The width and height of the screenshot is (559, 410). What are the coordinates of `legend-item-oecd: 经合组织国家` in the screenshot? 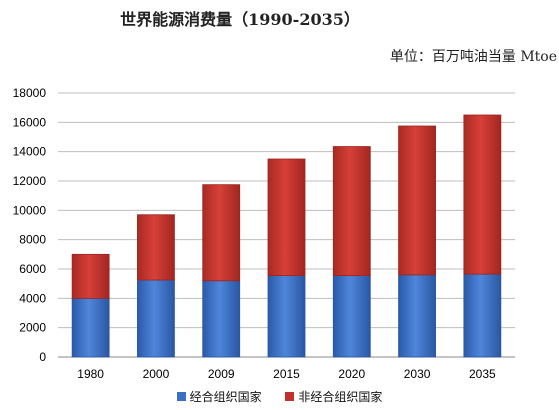 It's located at (219, 396).